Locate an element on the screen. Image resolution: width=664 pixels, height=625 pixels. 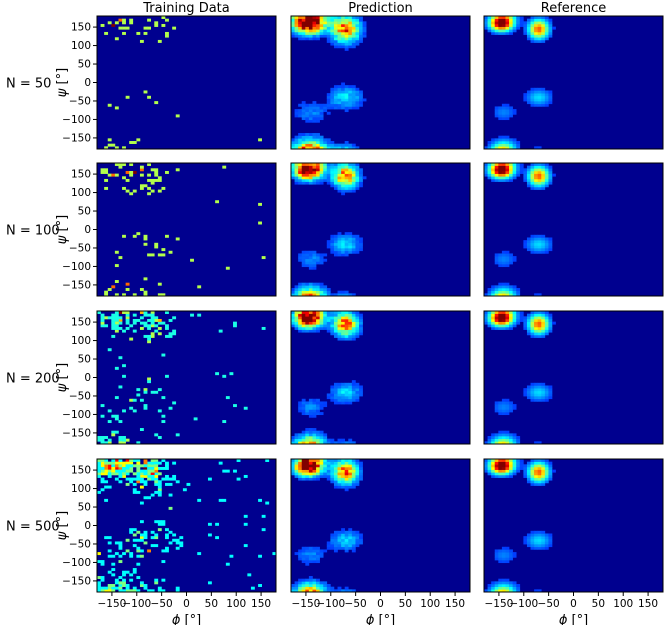
y-tick-label: −50 is located at coordinates (80, 396).